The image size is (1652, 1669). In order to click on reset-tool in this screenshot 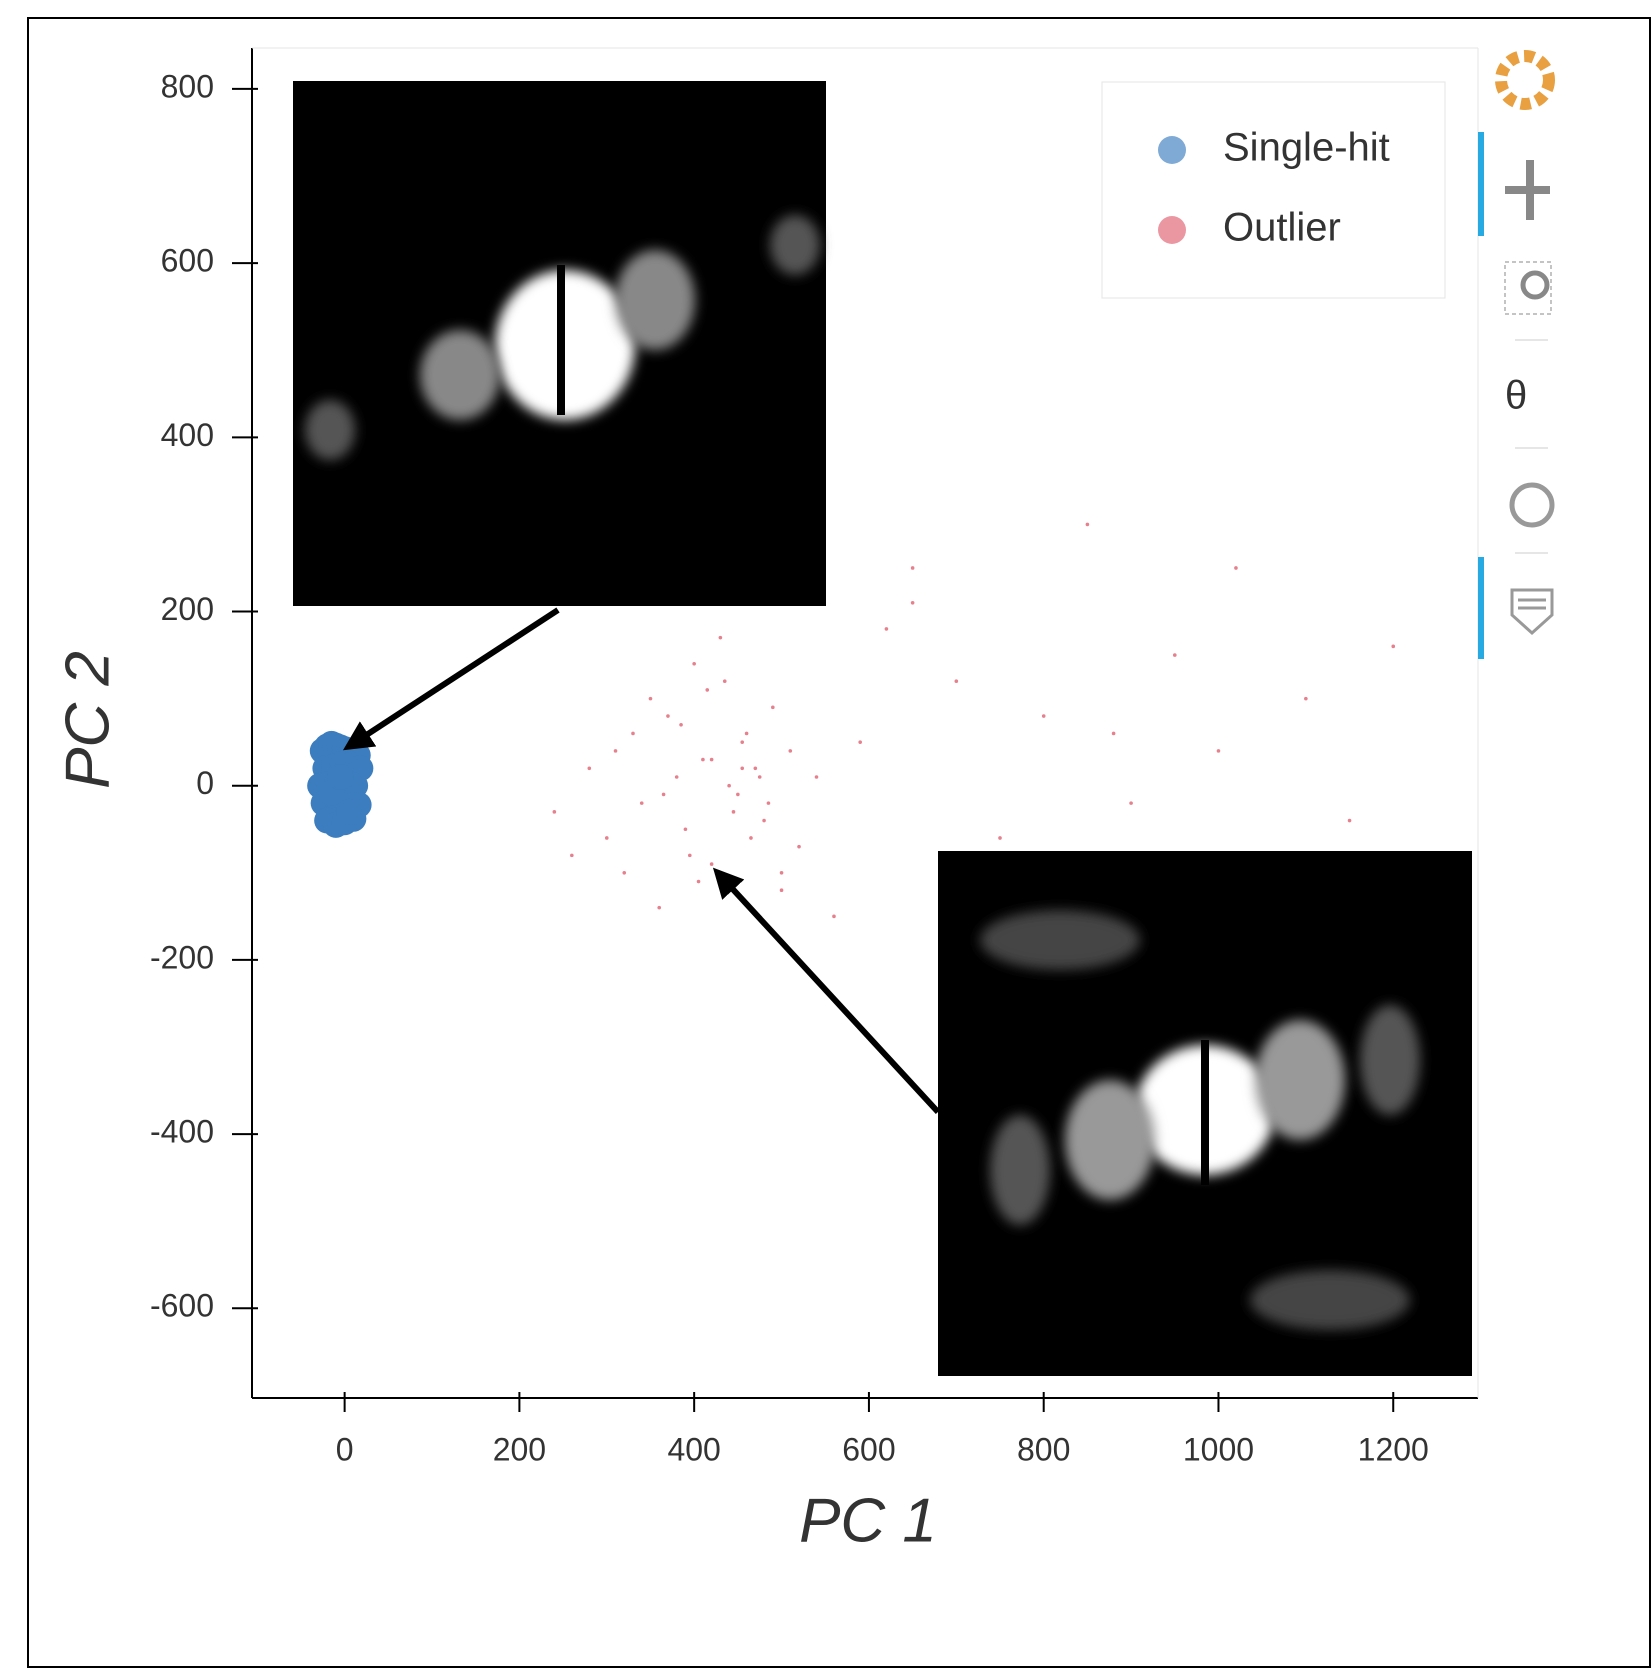, I will do `click(1532, 505)`.